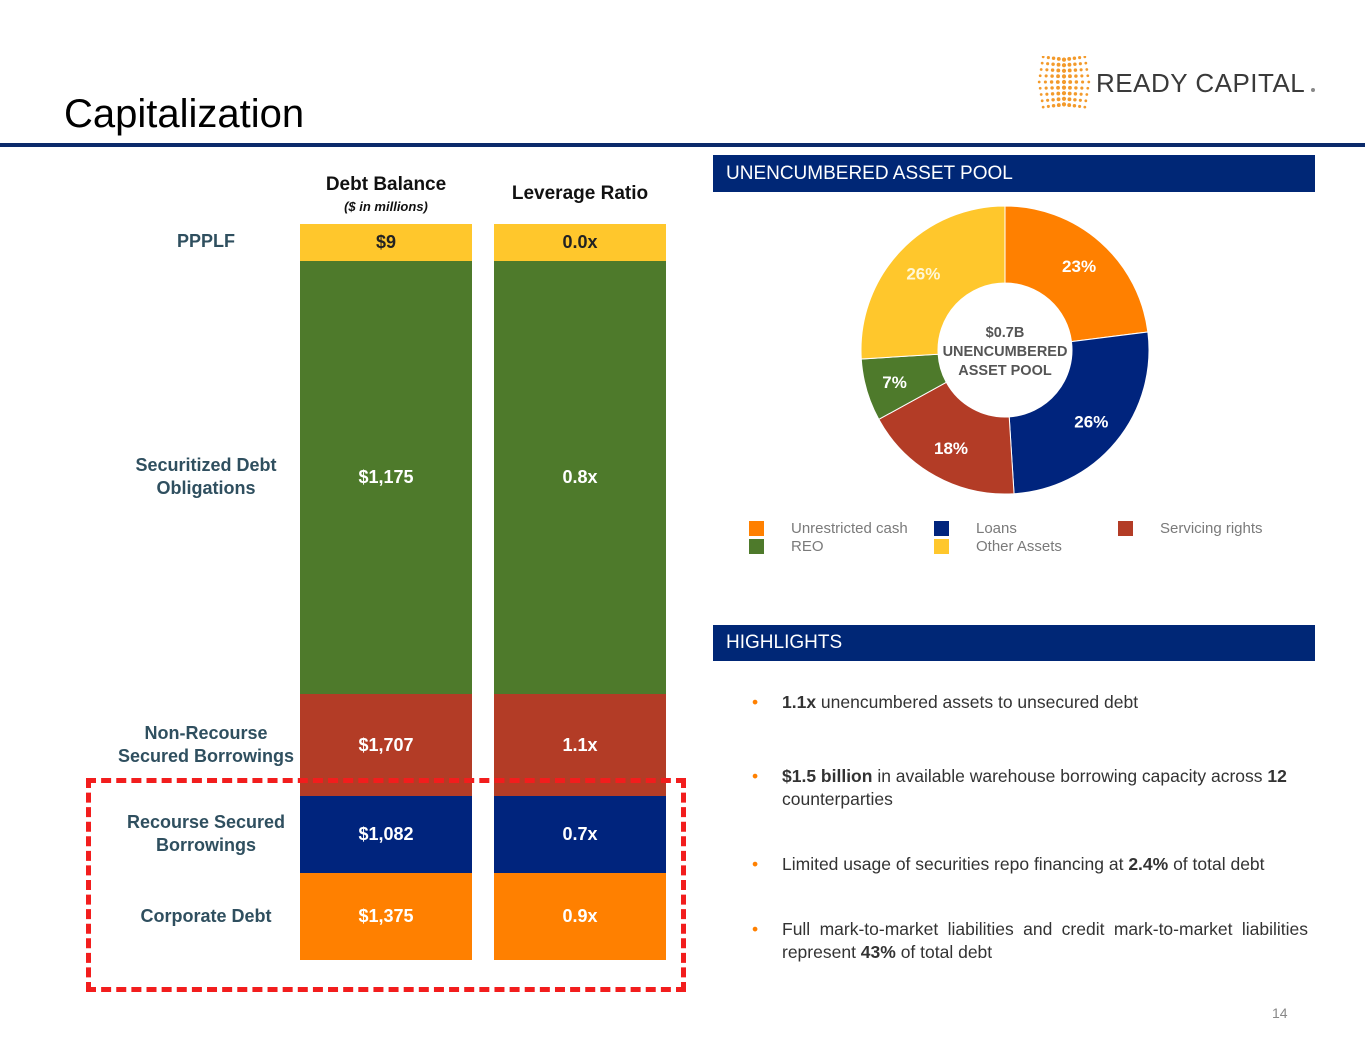 This screenshot has height=1055, width=1365. What do you see at coordinates (1313, 90) in the screenshot?
I see `registered-mark-icon` at bounding box center [1313, 90].